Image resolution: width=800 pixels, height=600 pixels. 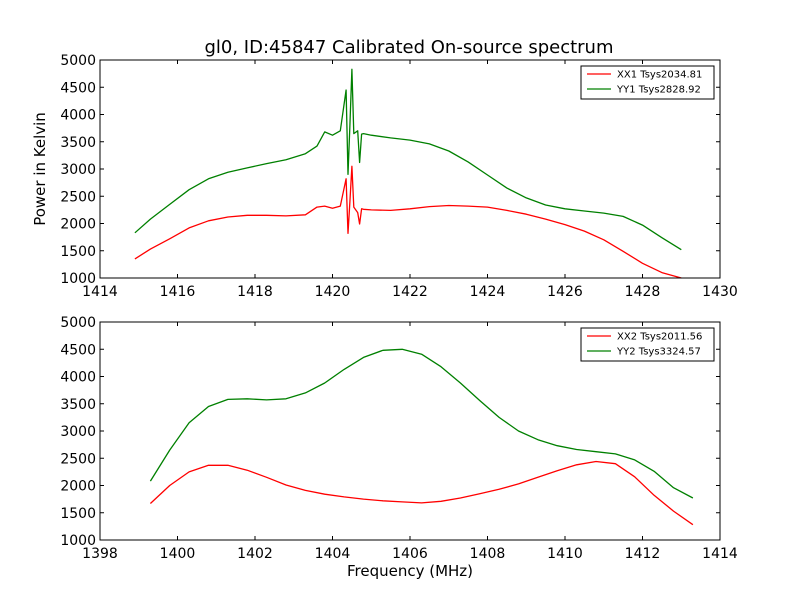 What do you see at coordinates (658, 352) in the screenshot?
I see `legend-label: YY2 Tsys3324.57` at bounding box center [658, 352].